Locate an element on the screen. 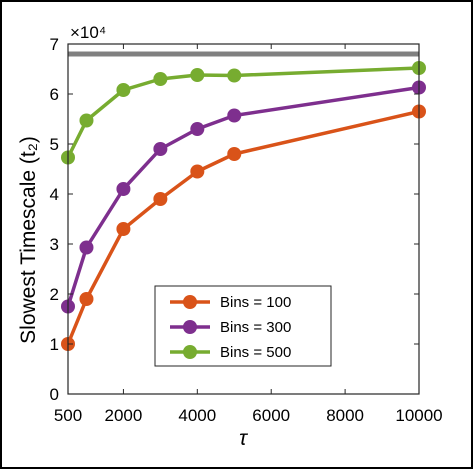 The image size is (473, 469). legend-label: Bins = 500 is located at coordinates (255, 352).